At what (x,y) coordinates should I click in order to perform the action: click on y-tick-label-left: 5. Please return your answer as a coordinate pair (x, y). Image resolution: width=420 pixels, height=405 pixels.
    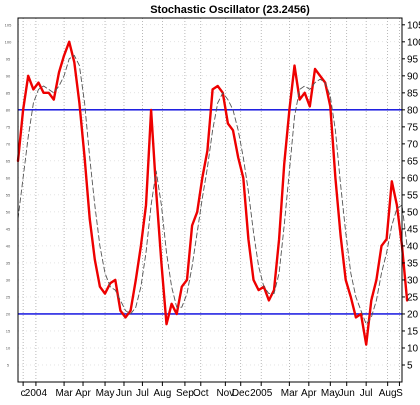
    Looking at the image, I should click on (8, 364).